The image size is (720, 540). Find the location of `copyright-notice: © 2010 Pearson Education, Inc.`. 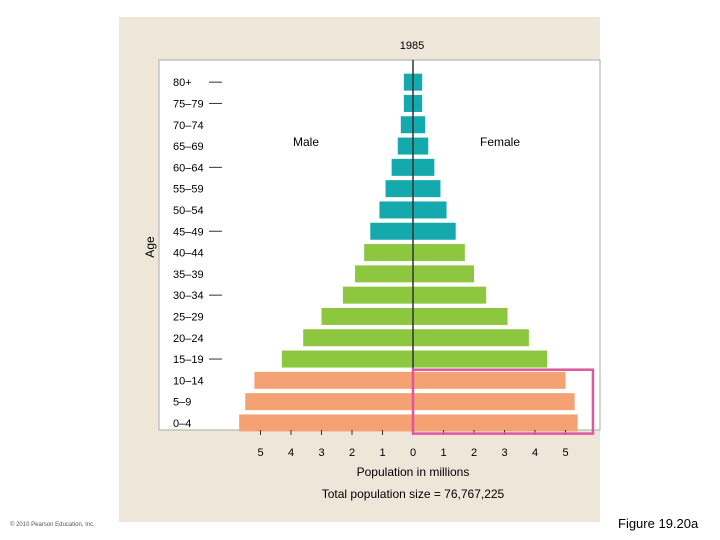

copyright-notice: © 2010 Pearson Education, Inc. is located at coordinates (52, 525).